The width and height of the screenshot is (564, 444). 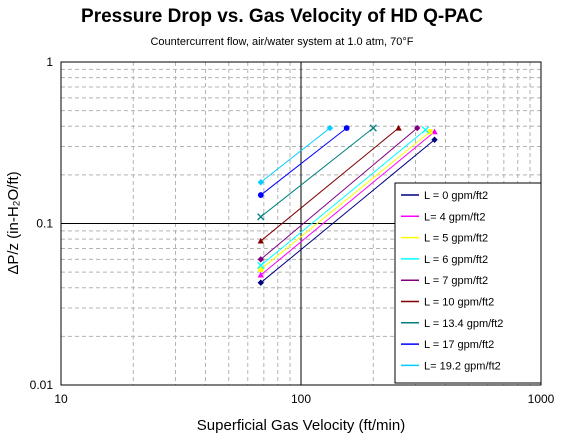 What do you see at coordinates (459, 345) in the screenshot?
I see `legend-label: L = 17 gpm/ft2` at bounding box center [459, 345].